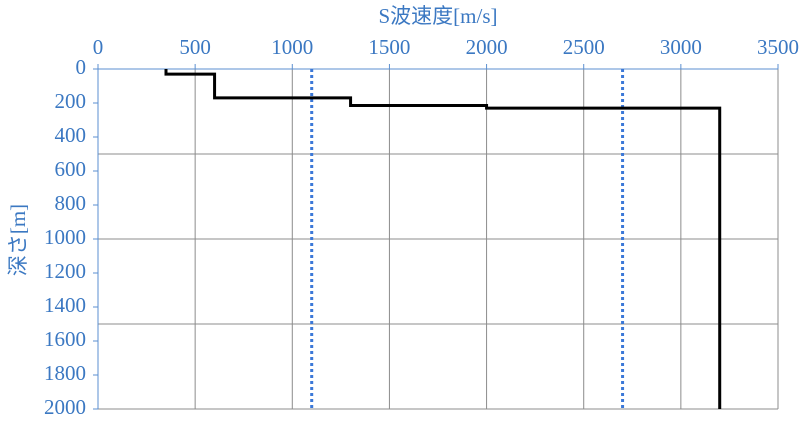 The image size is (810, 426). Describe the element at coordinates (65, 339) in the screenshot. I see `y-tick-label: 1600` at that location.